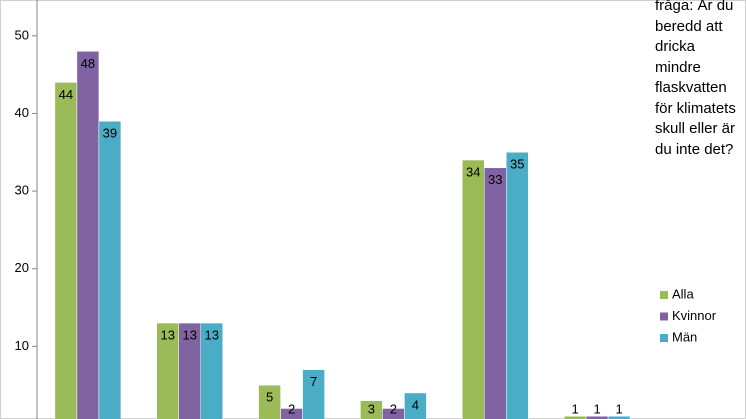  I want to click on data-label: 3, so click(371, 408).